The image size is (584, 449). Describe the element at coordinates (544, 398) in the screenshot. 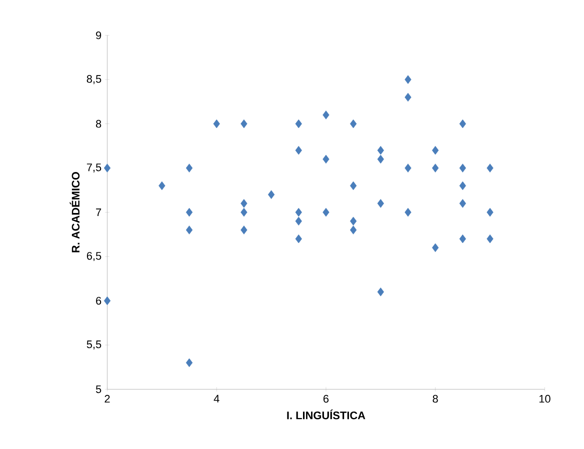

I see `x-tick-label: 10` at that location.